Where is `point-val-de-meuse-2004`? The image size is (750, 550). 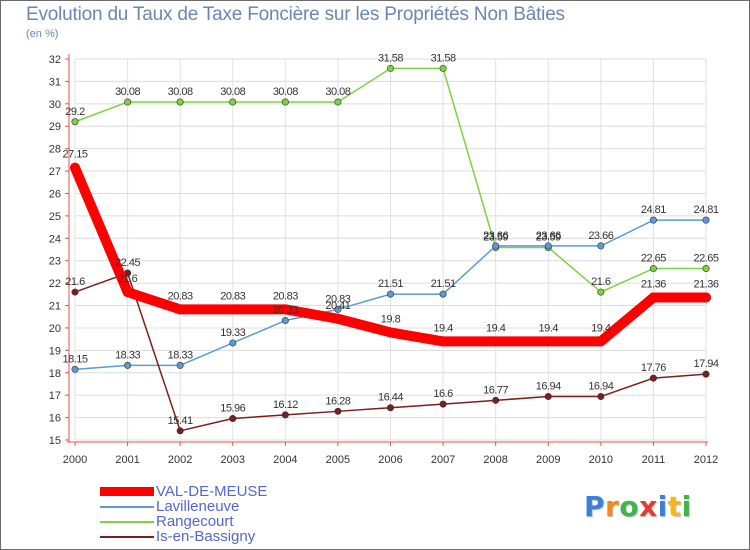 point-val-de-meuse-2004 is located at coordinates (285, 309).